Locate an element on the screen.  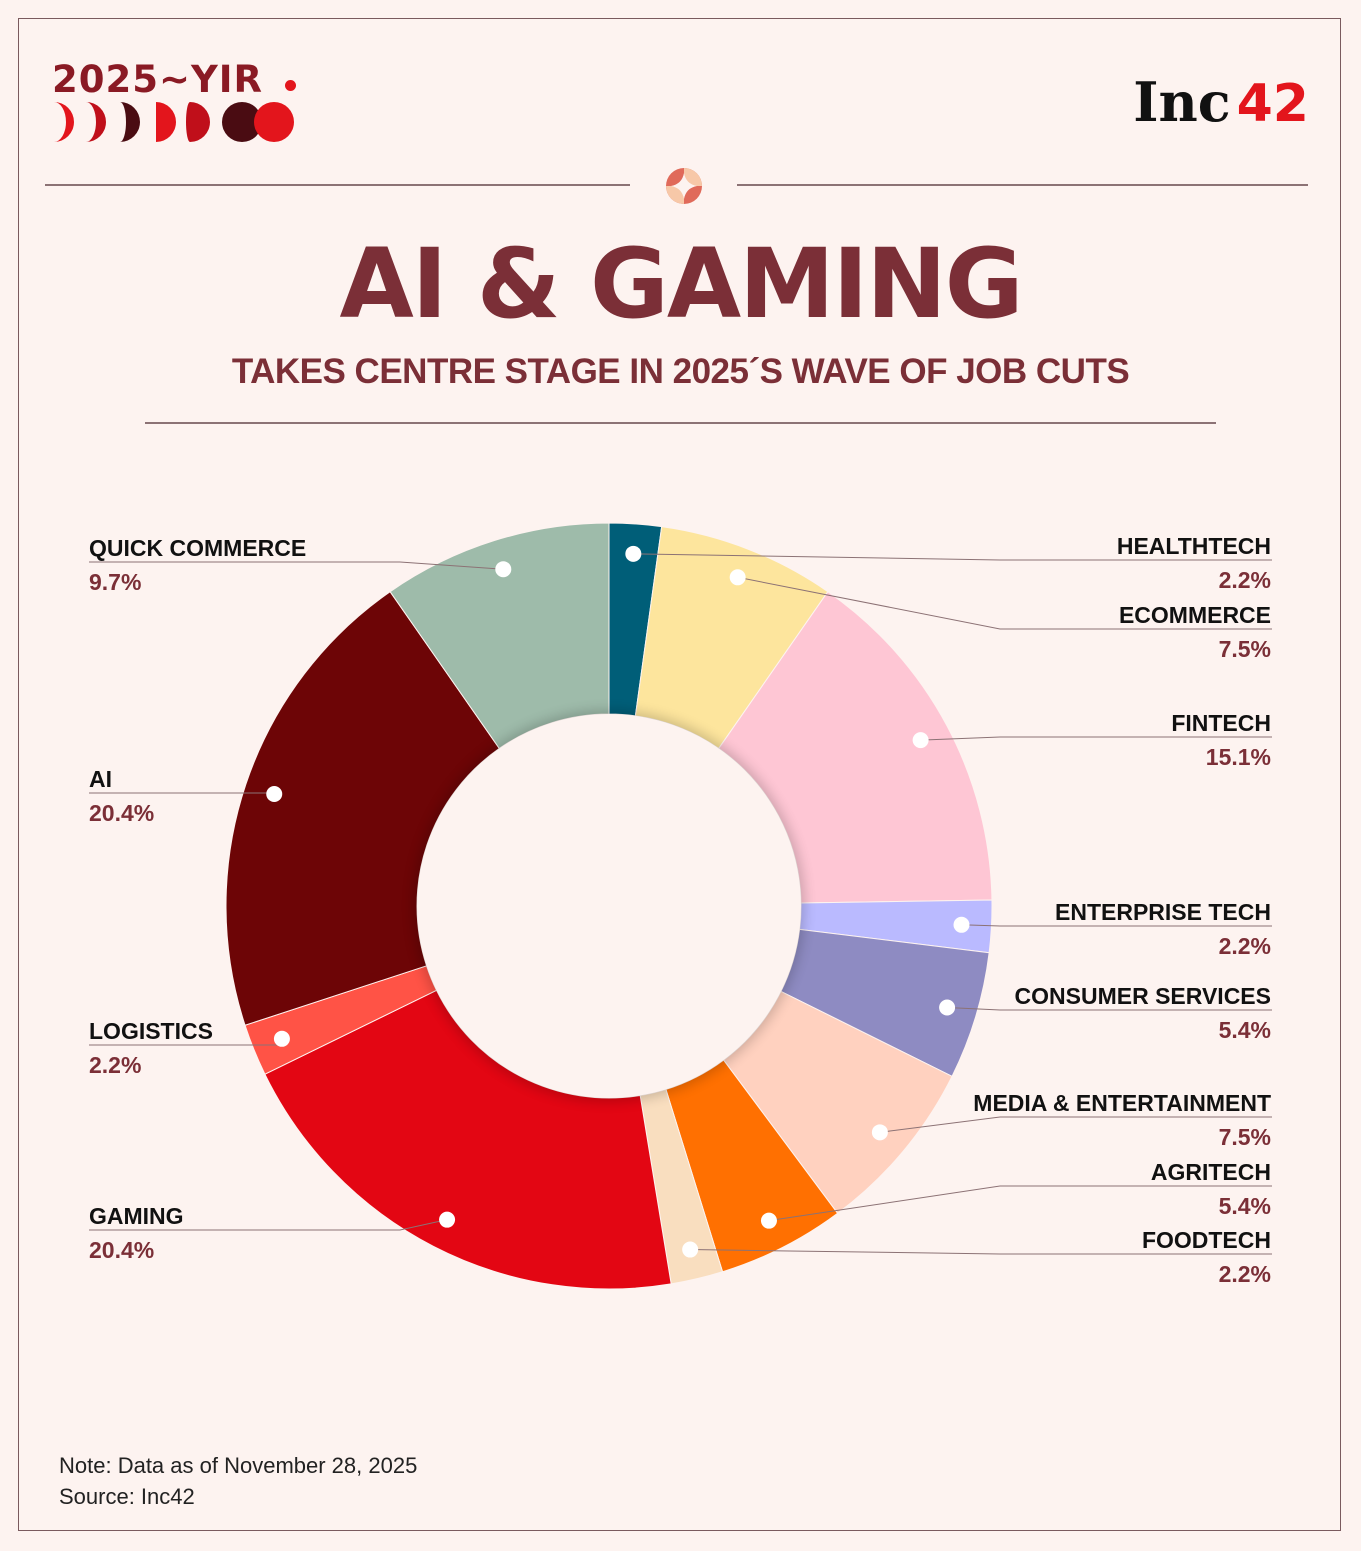
label-agritech: AGRITECH is located at coordinates (1211, 1172).